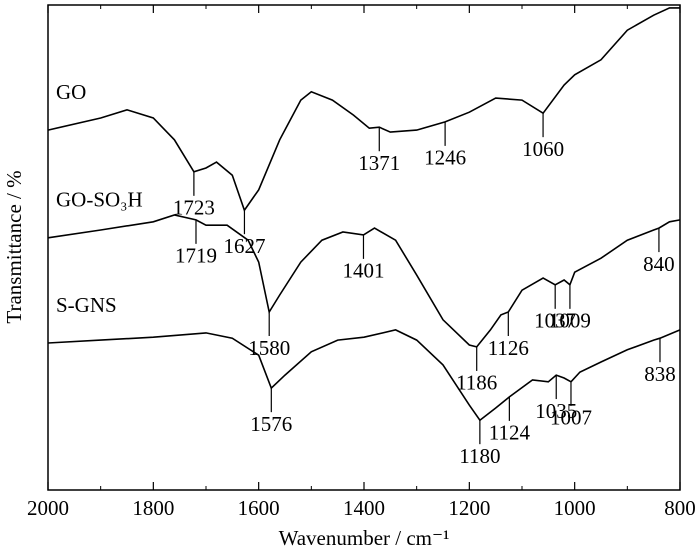 The width and height of the screenshot is (700, 557). Describe the element at coordinates (476, 383) in the screenshot. I see `peak-label: 1186` at that location.